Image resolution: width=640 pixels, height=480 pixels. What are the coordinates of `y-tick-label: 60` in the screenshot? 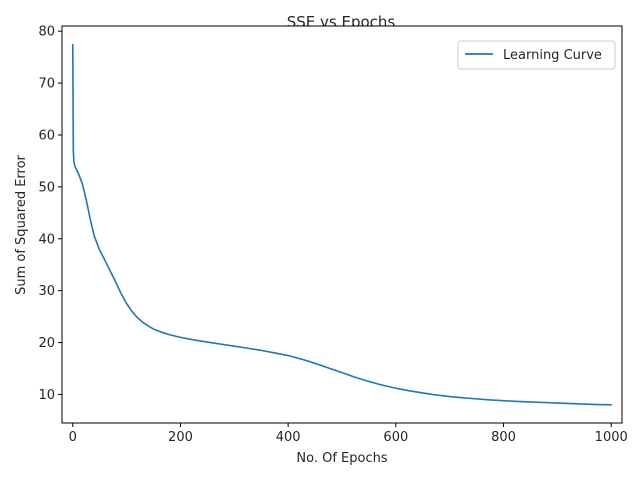 It's located at (46, 135).